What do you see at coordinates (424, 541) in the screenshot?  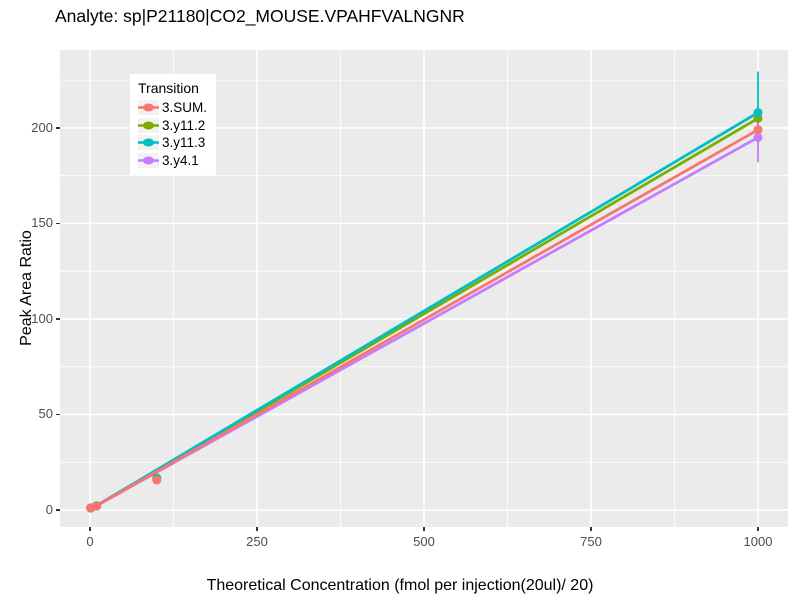 I see `x-tick-label: 500` at bounding box center [424, 541].